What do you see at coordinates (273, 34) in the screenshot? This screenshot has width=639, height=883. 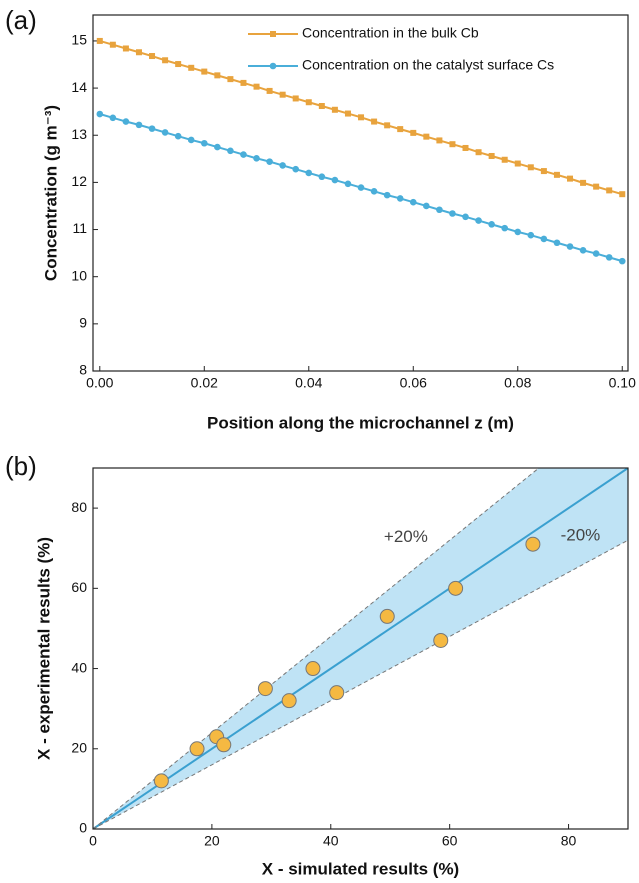 I see `legend-marker` at bounding box center [273, 34].